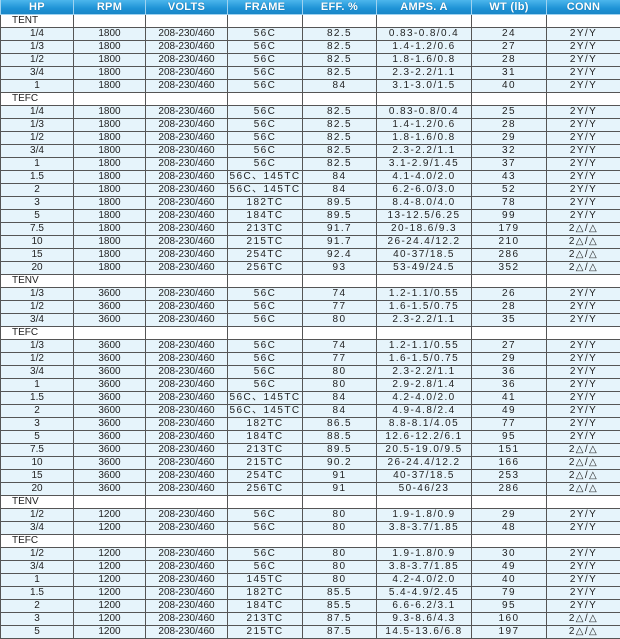  Describe the element at coordinates (37, 359) in the screenshot. I see `cell-hp: 1/2` at that location.